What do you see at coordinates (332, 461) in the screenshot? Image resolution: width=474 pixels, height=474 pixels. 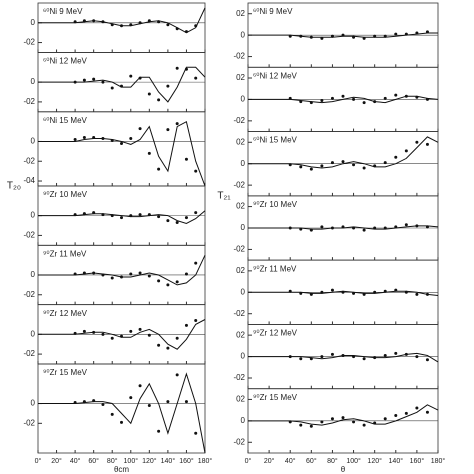 I see `x-tick-label: 80°` at bounding box center [332, 461].